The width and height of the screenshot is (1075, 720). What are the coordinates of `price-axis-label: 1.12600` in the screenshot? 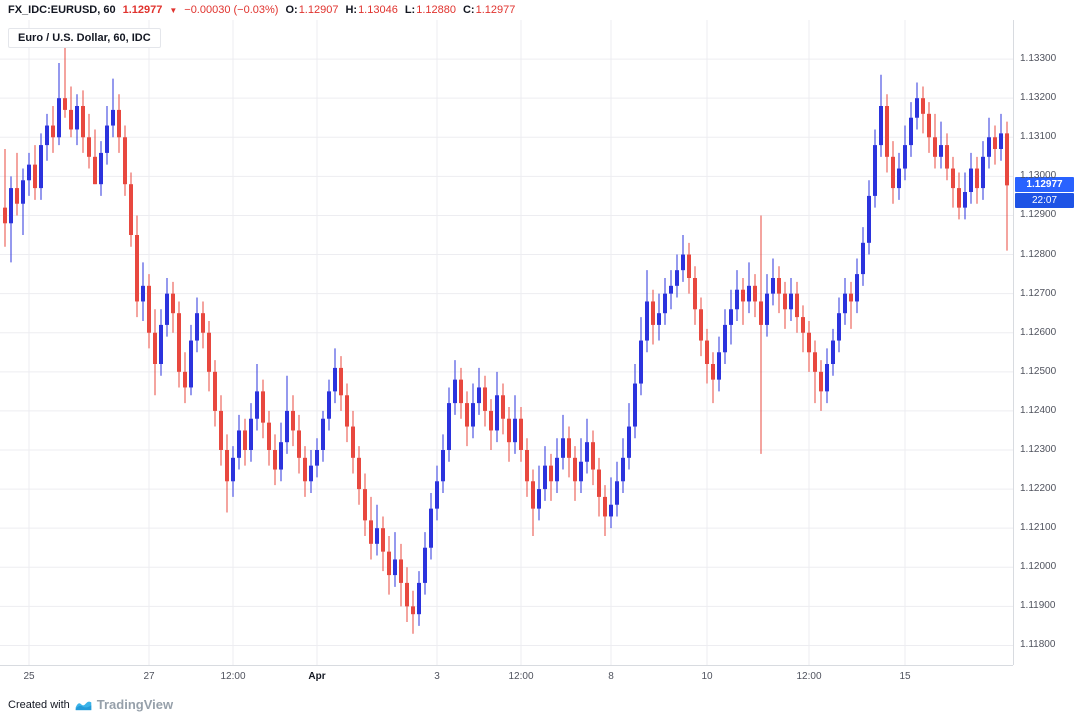 It's located at (1038, 332).